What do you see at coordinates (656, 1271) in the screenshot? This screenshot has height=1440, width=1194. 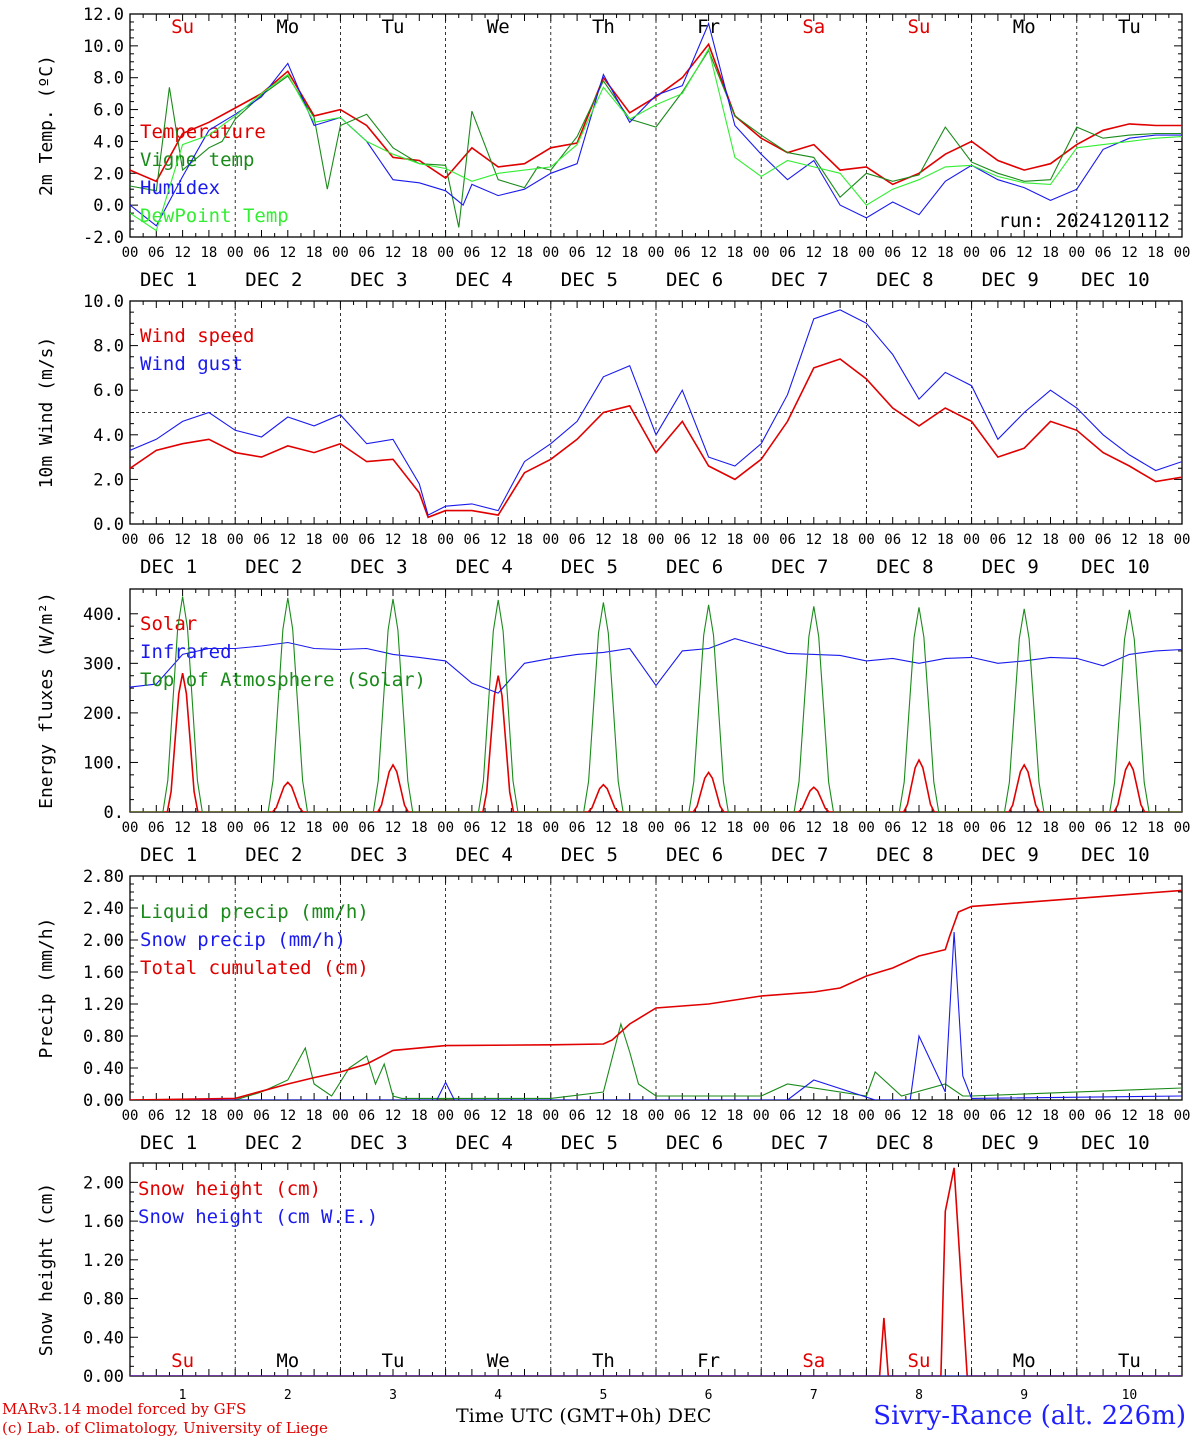 I see `series-line-snow-height-cm` at bounding box center [656, 1271].